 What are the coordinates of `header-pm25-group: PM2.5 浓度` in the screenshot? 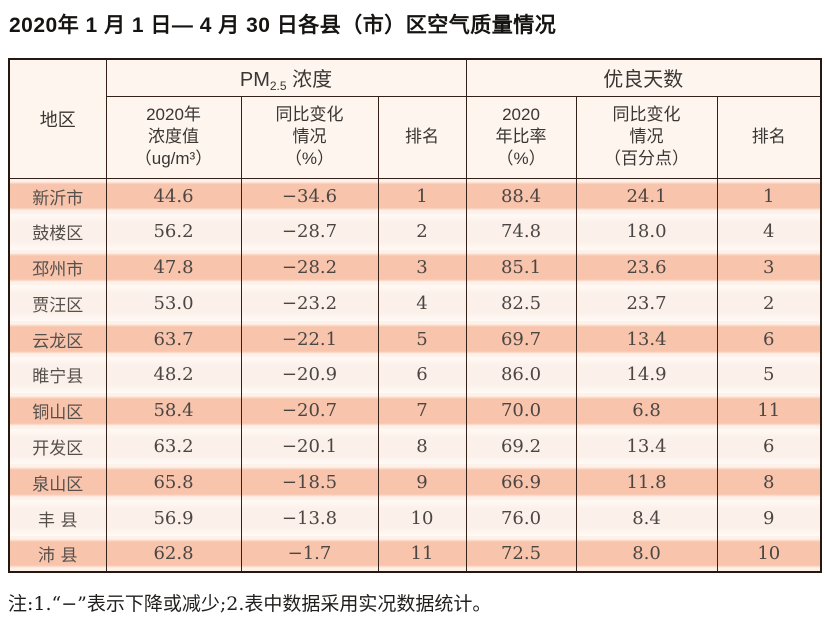 It's located at (286, 77).